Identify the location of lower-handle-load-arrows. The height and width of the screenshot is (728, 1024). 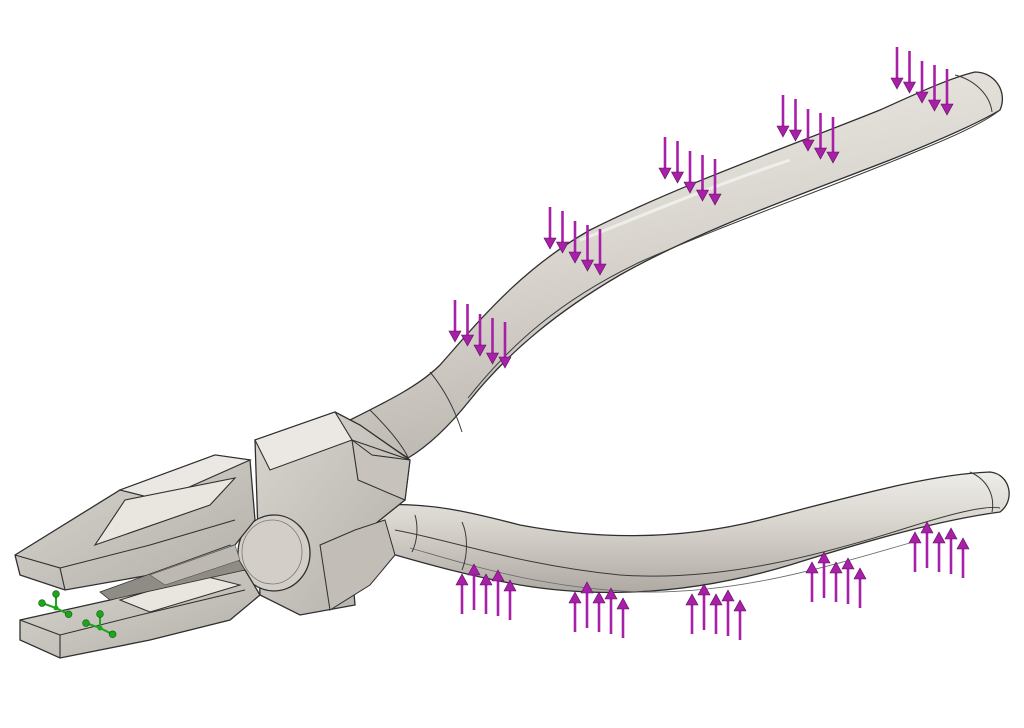
(712, 580).